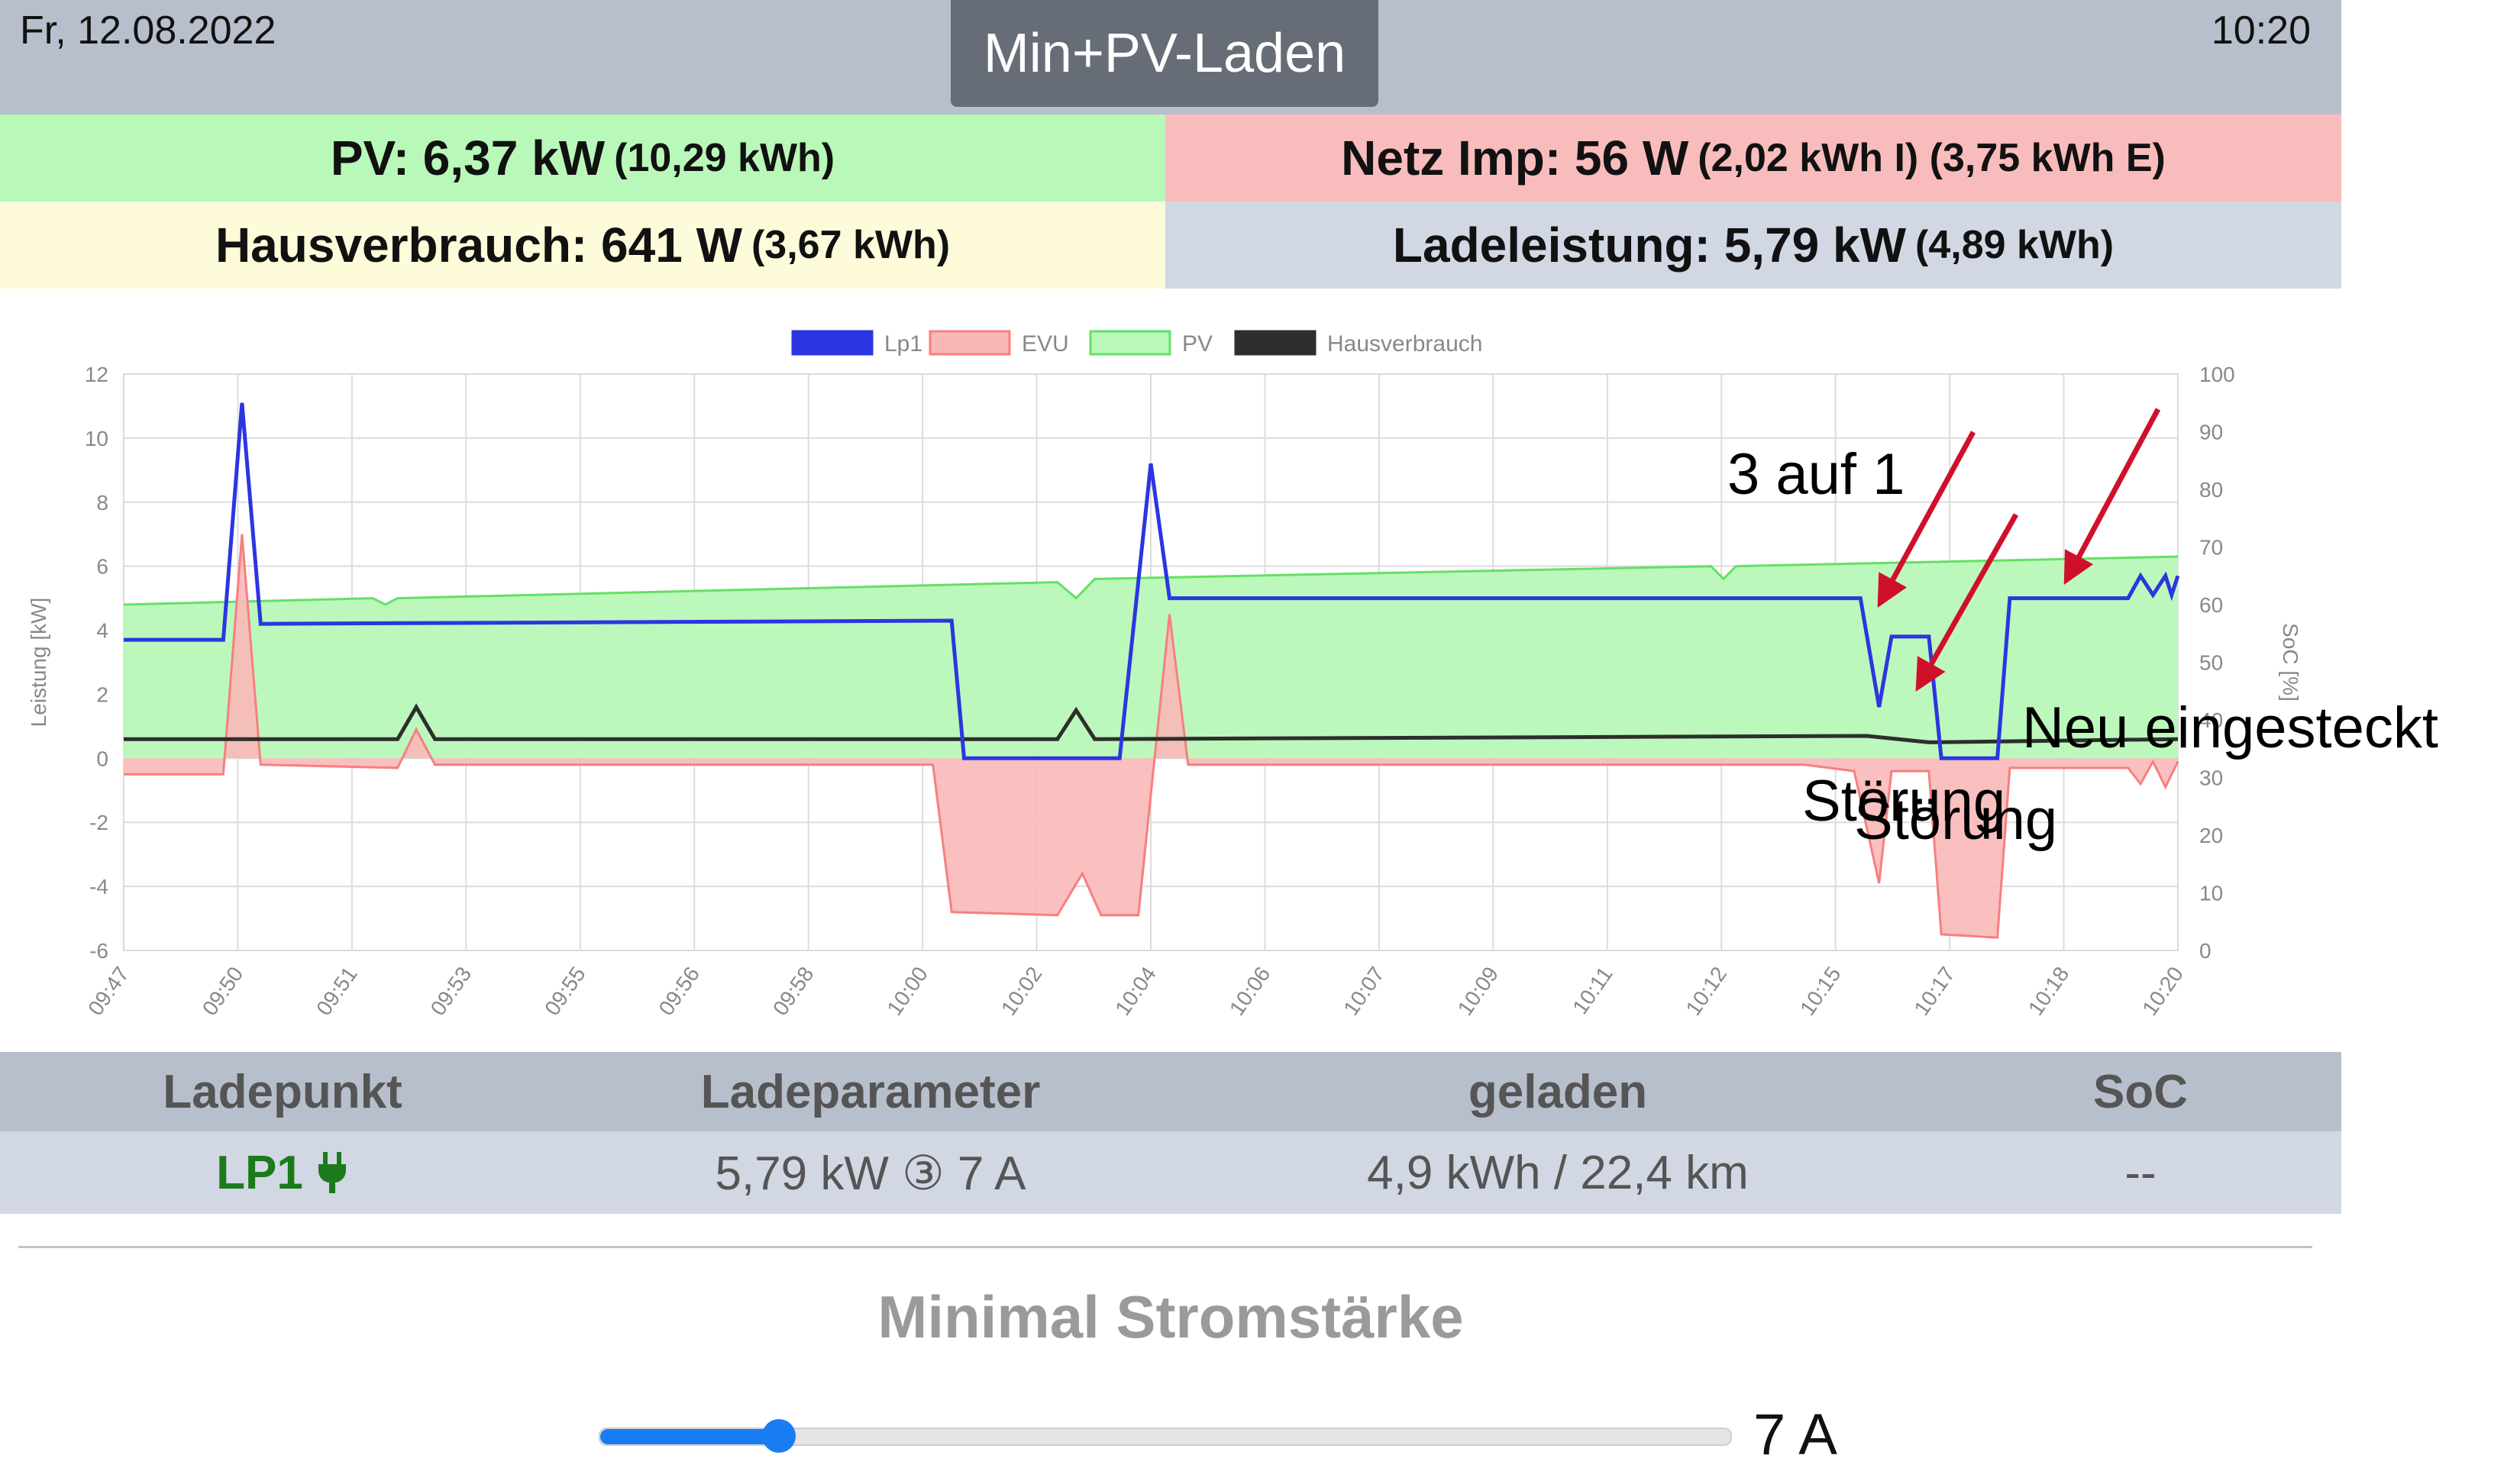  What do you see at coordinates (98, 822) in the screenshot?
I see `y-tick-label: -2` at bounding box center [98, 822].